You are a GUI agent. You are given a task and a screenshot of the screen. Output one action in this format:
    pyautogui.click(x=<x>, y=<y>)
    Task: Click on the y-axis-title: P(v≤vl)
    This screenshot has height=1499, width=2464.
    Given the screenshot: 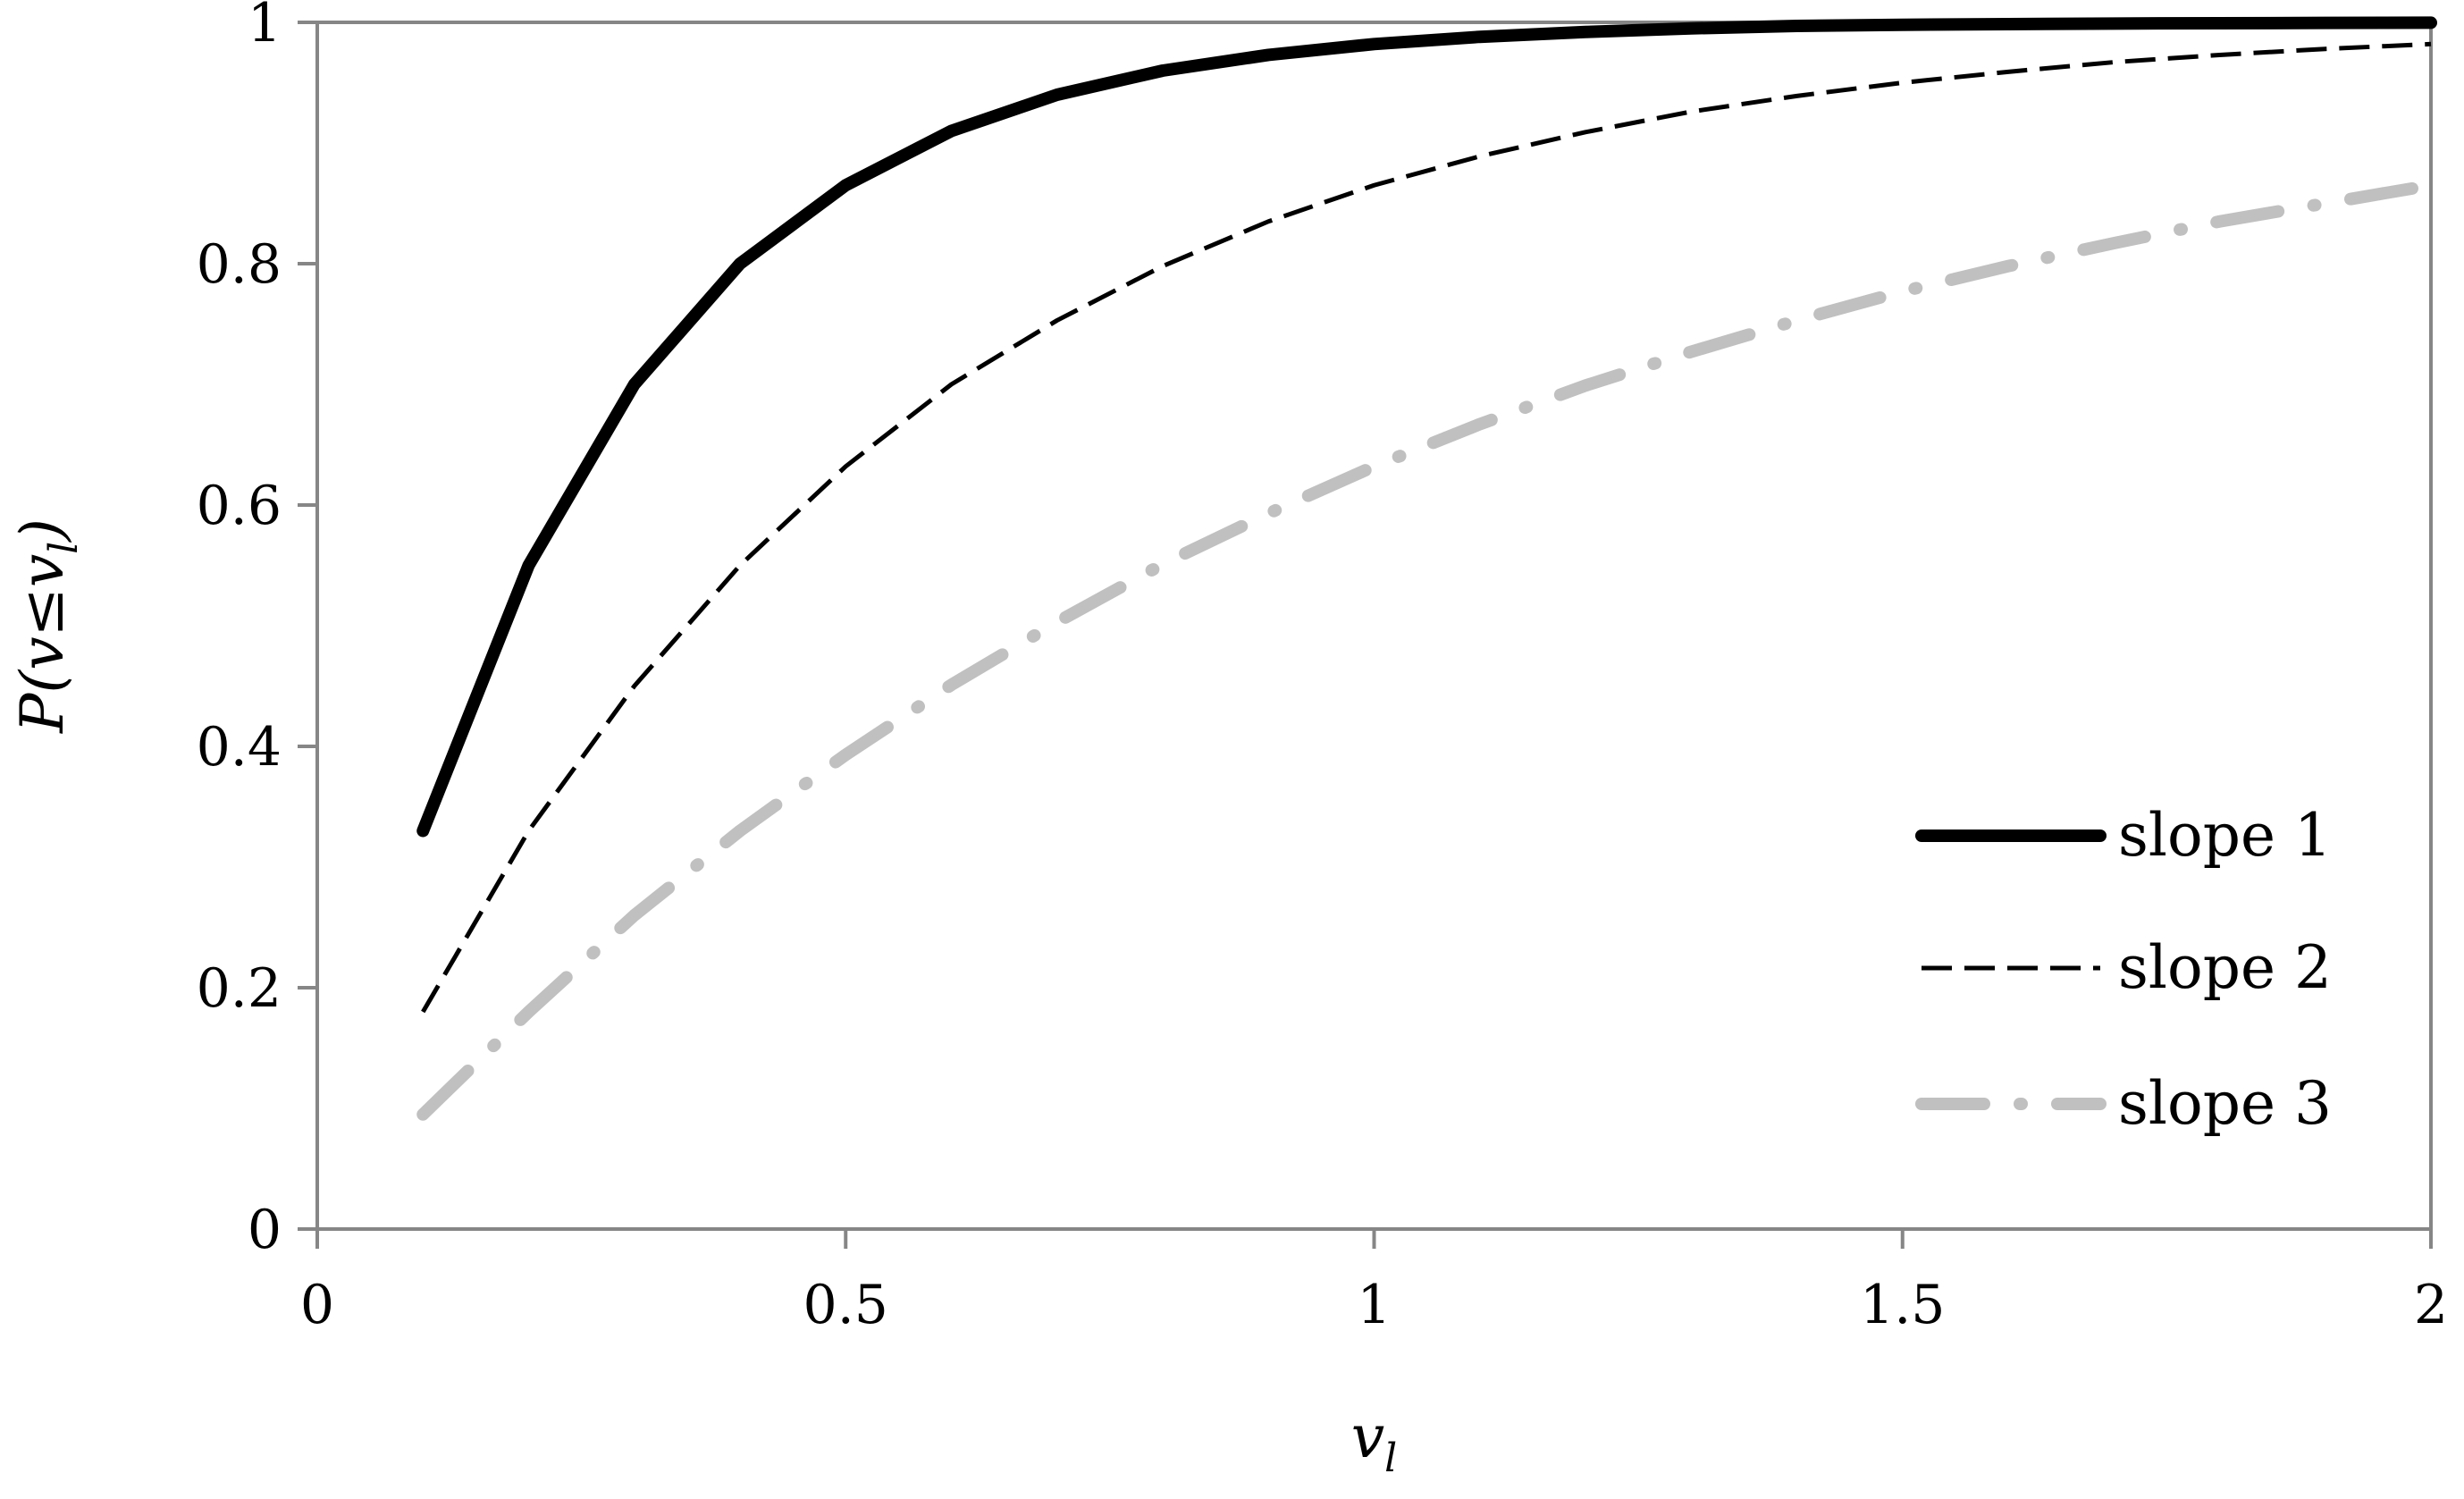 What is the action you would take?
    pyautogui.click(x=47, y=626)
    